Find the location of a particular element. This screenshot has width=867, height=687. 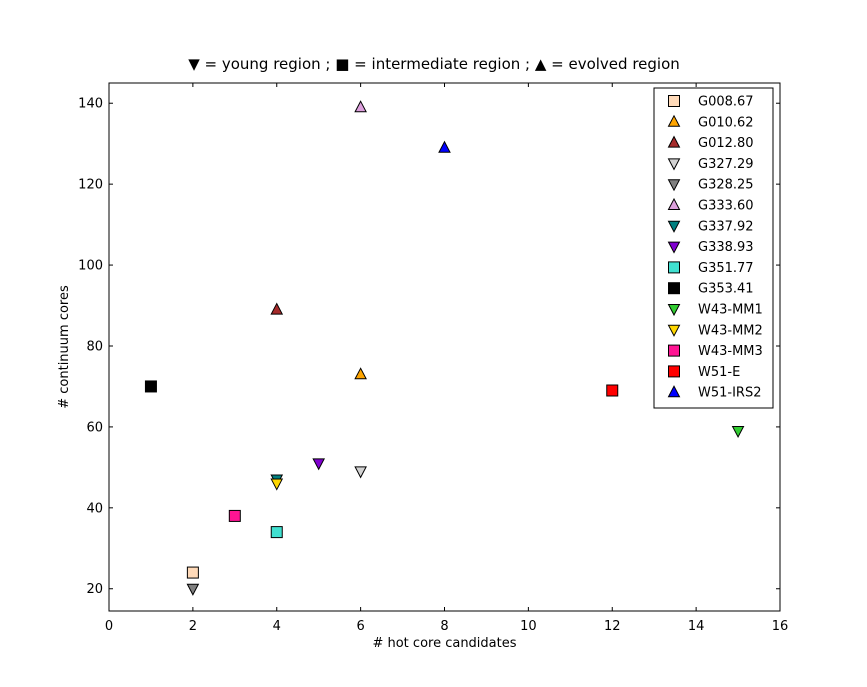

data-point-w51-e is located at coordinates (612, 390).